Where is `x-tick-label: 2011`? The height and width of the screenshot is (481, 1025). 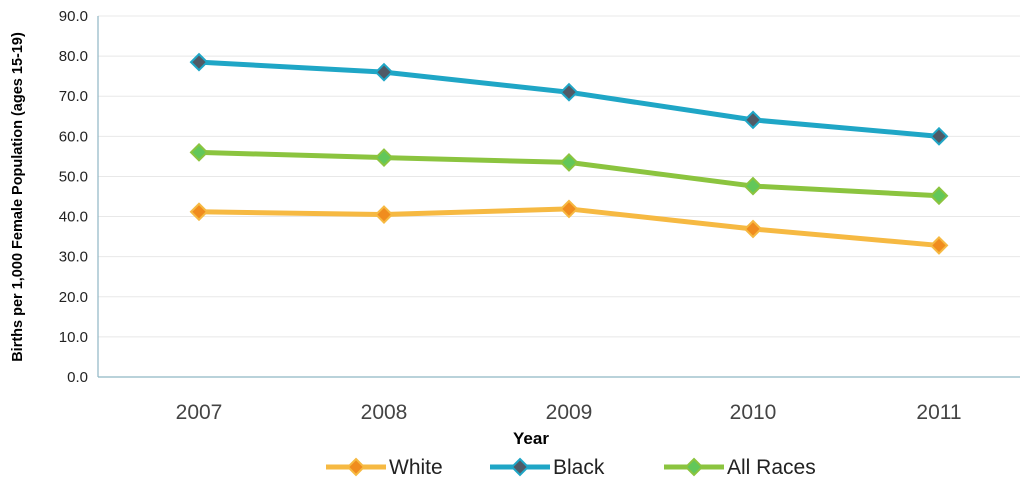
x-tick-label: 2011 is located at coordinates (938, 412).